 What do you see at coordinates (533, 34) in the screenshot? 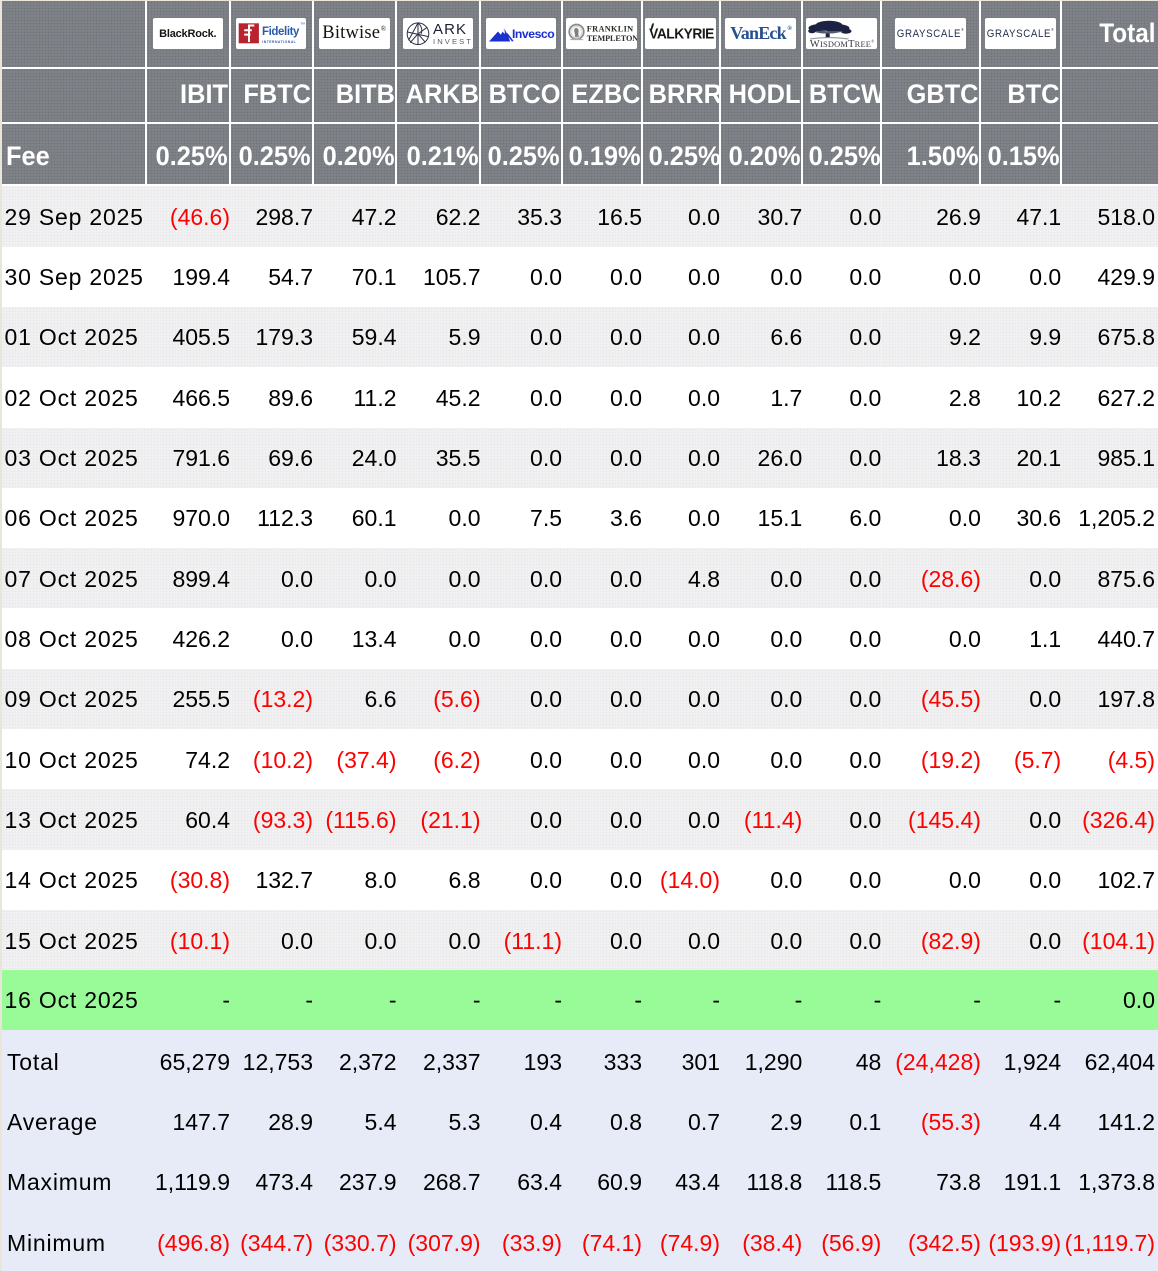
I see `svg-text: Invesco` at bounding box center [533, 34].